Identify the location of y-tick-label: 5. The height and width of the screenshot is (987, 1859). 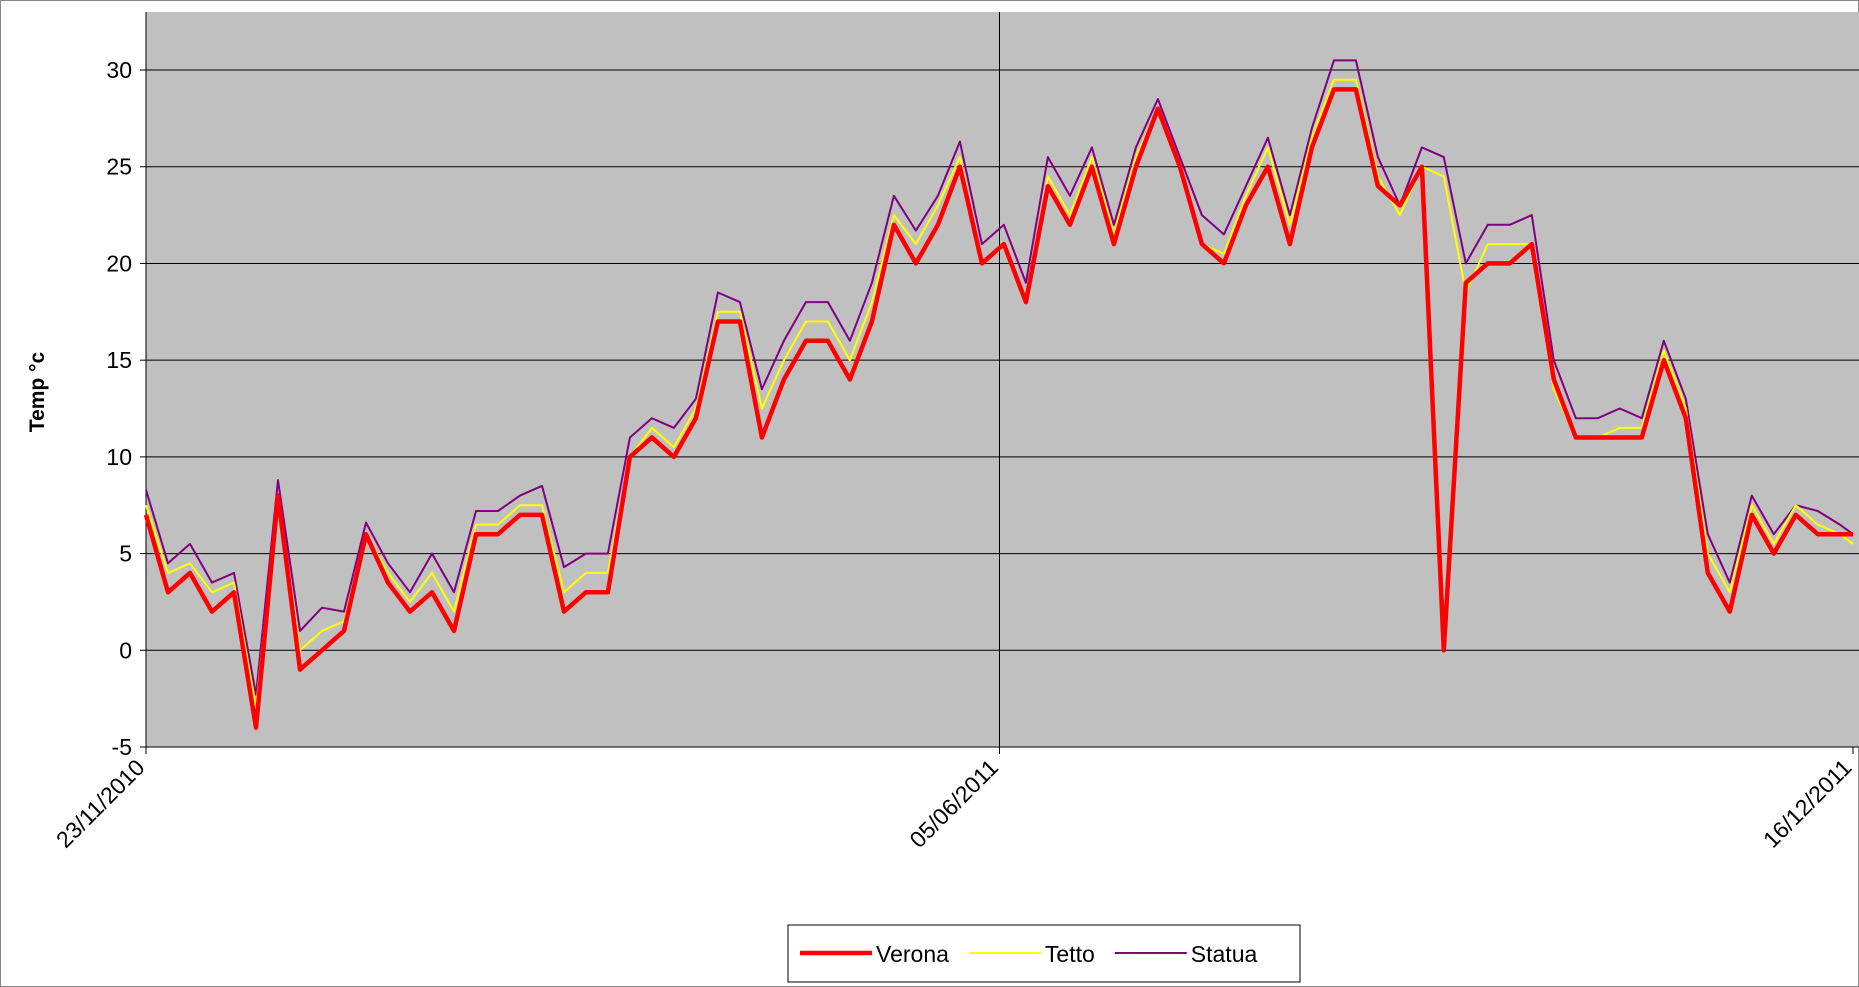
(125, 554).